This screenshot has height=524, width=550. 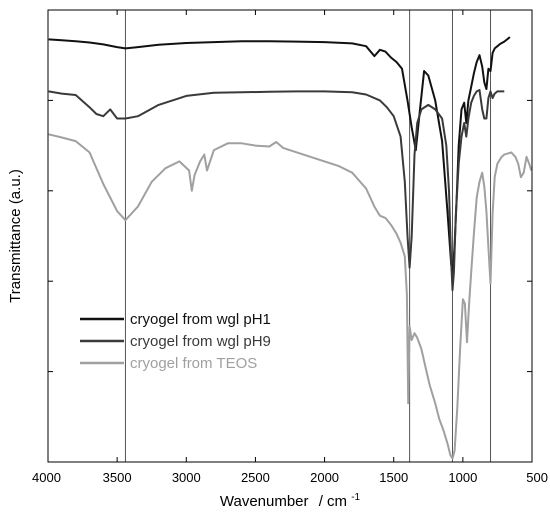 I want to click on x-axis-label-unit-exponent: -1, so click(x=355, y=497).